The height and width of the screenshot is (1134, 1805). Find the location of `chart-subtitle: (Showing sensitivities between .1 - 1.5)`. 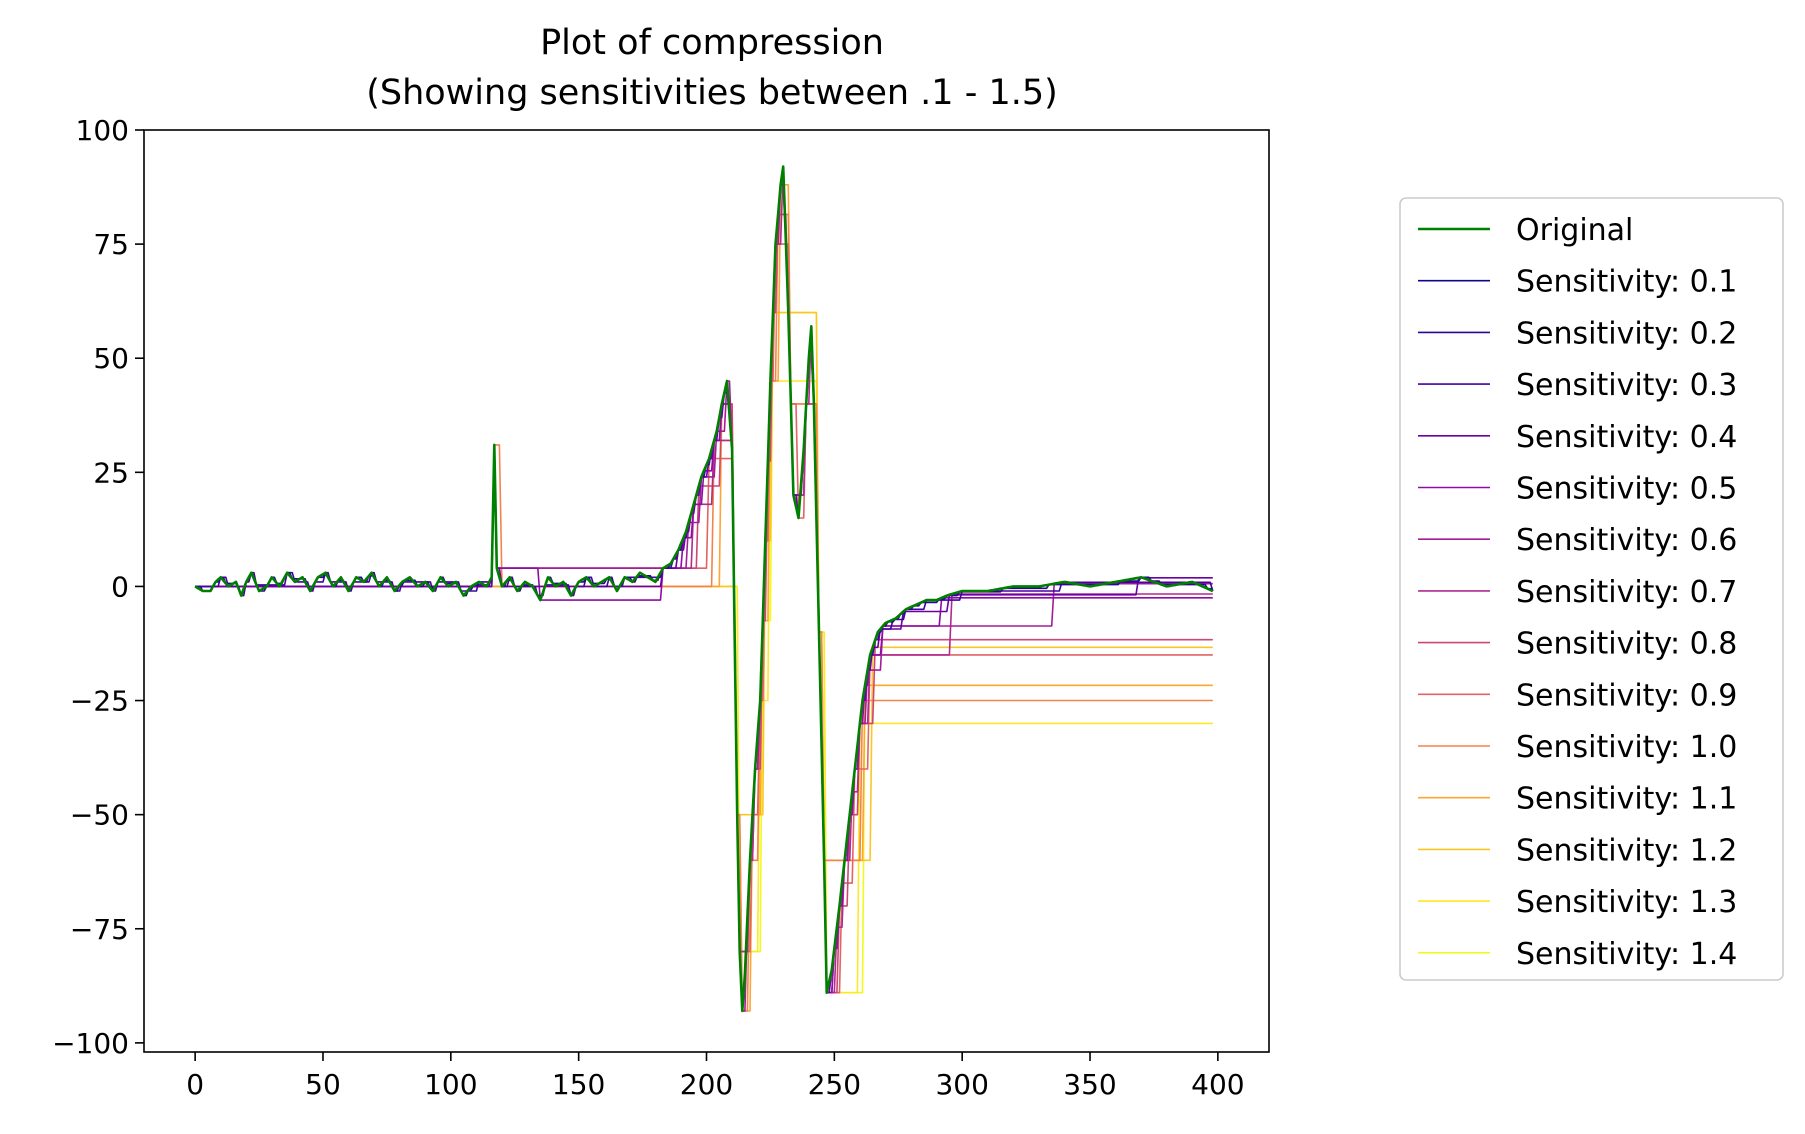

chart-subtitle: (Showing sensitivities between .1 - 1.5) is located at coordinates (712, 93).